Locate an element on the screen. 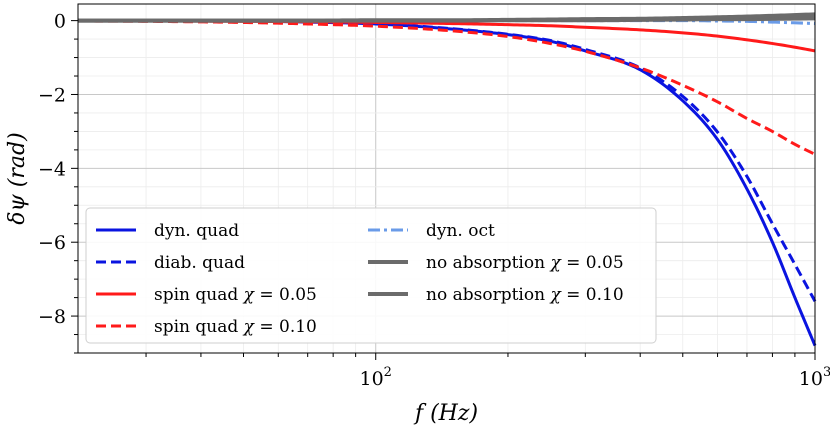 Image resolution: width=830 pixels, height=427 pixels. legend-label-5: no absorption χ = 0.05 is located at coordinates (525, 263).